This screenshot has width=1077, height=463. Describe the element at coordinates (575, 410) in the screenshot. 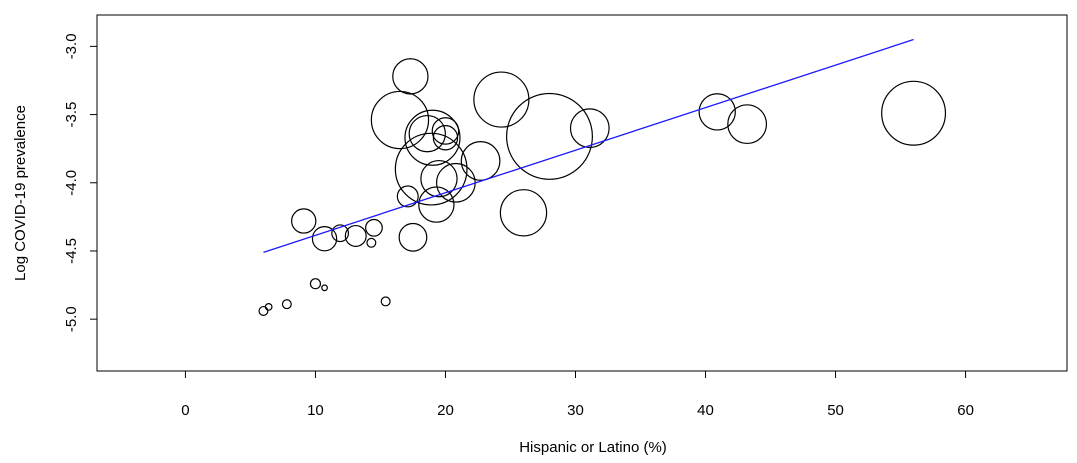

I see `x-tick-label: 30` at that location.